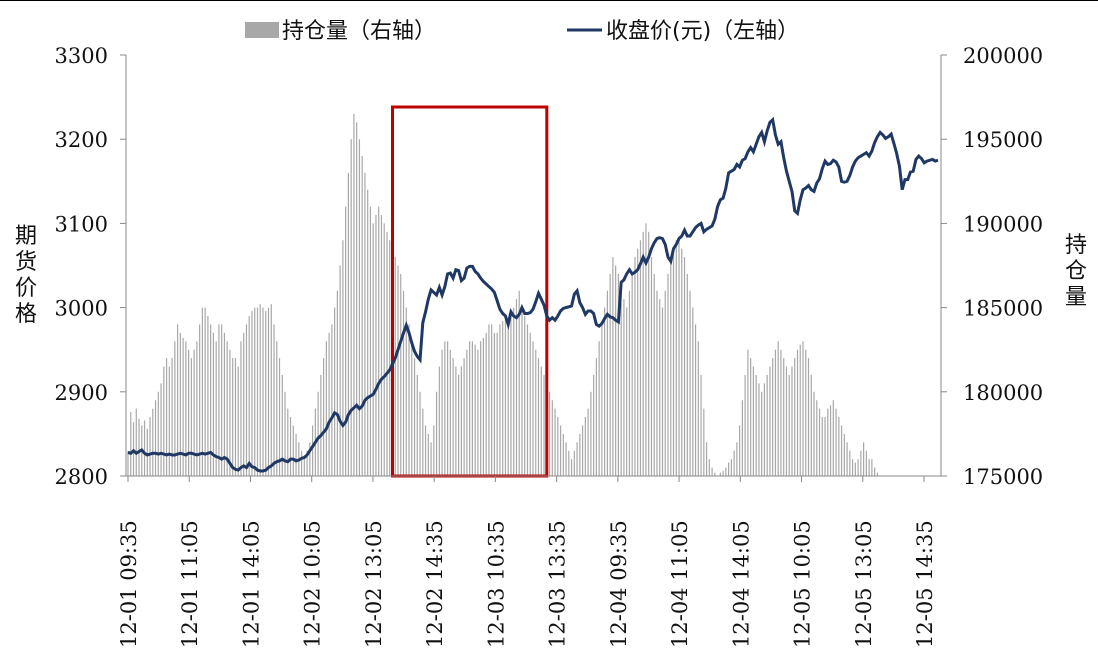 This screenshot has width=1098, height=654. Describe the element at coordinates (262, 30) in the screenshot. I see `legend-bar-swatch` at that location.